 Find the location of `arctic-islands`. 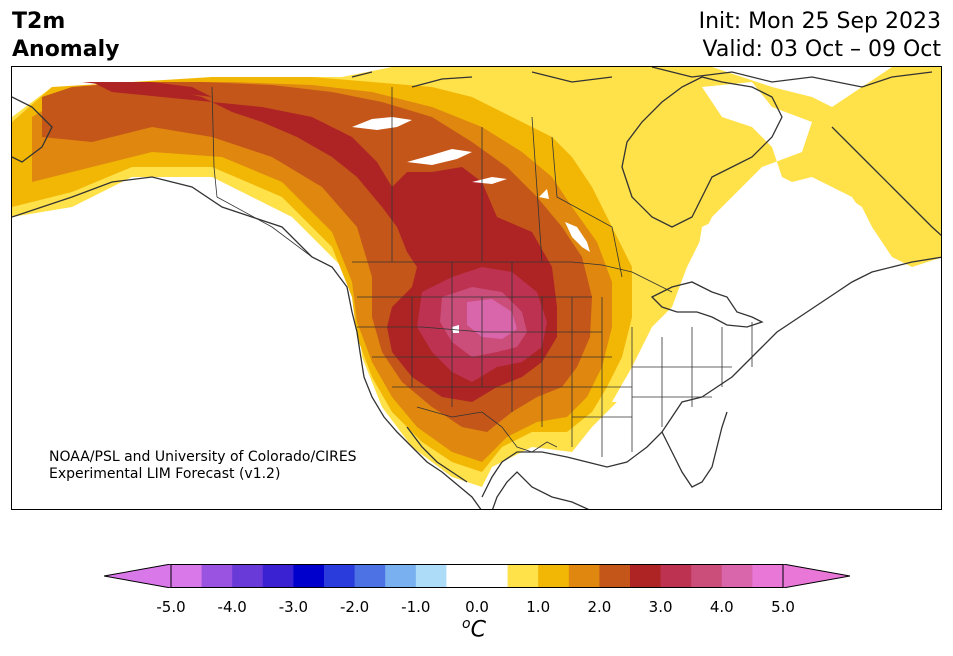

arctic-islands is located at coordinates (642, 77).